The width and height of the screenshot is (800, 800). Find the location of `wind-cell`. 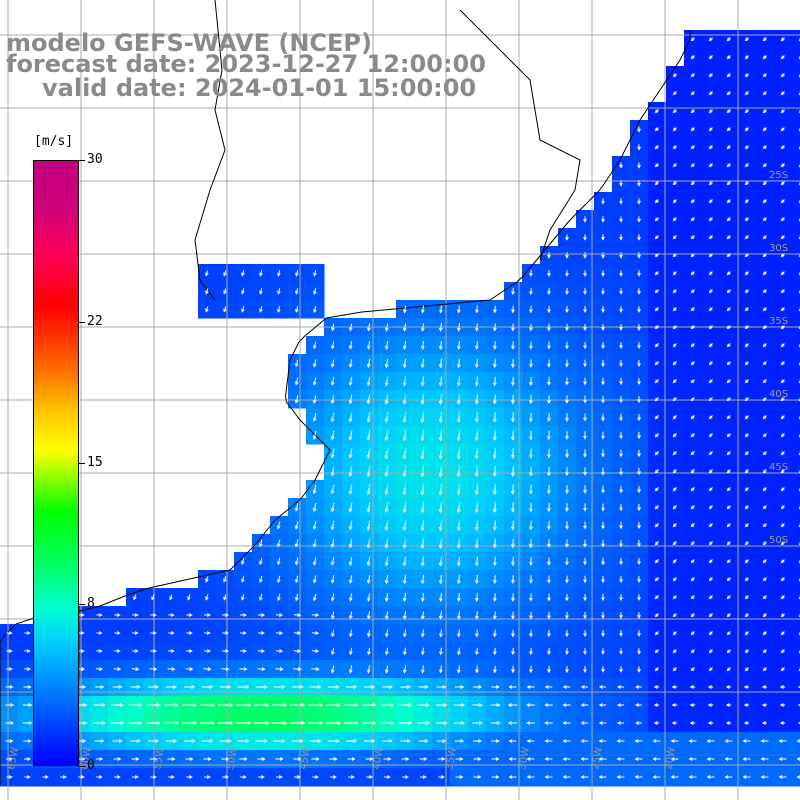

wind-cell is located at coordinates (796, 165).